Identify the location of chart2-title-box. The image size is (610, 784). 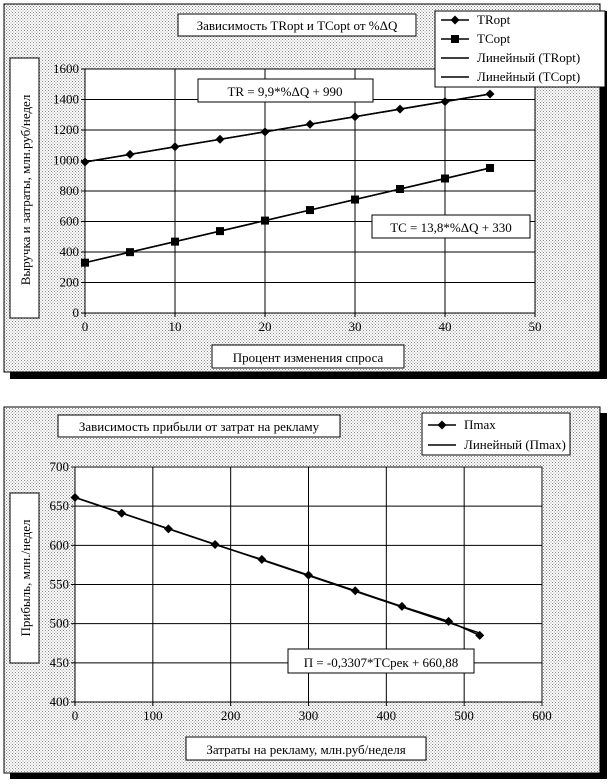
(199, 426).